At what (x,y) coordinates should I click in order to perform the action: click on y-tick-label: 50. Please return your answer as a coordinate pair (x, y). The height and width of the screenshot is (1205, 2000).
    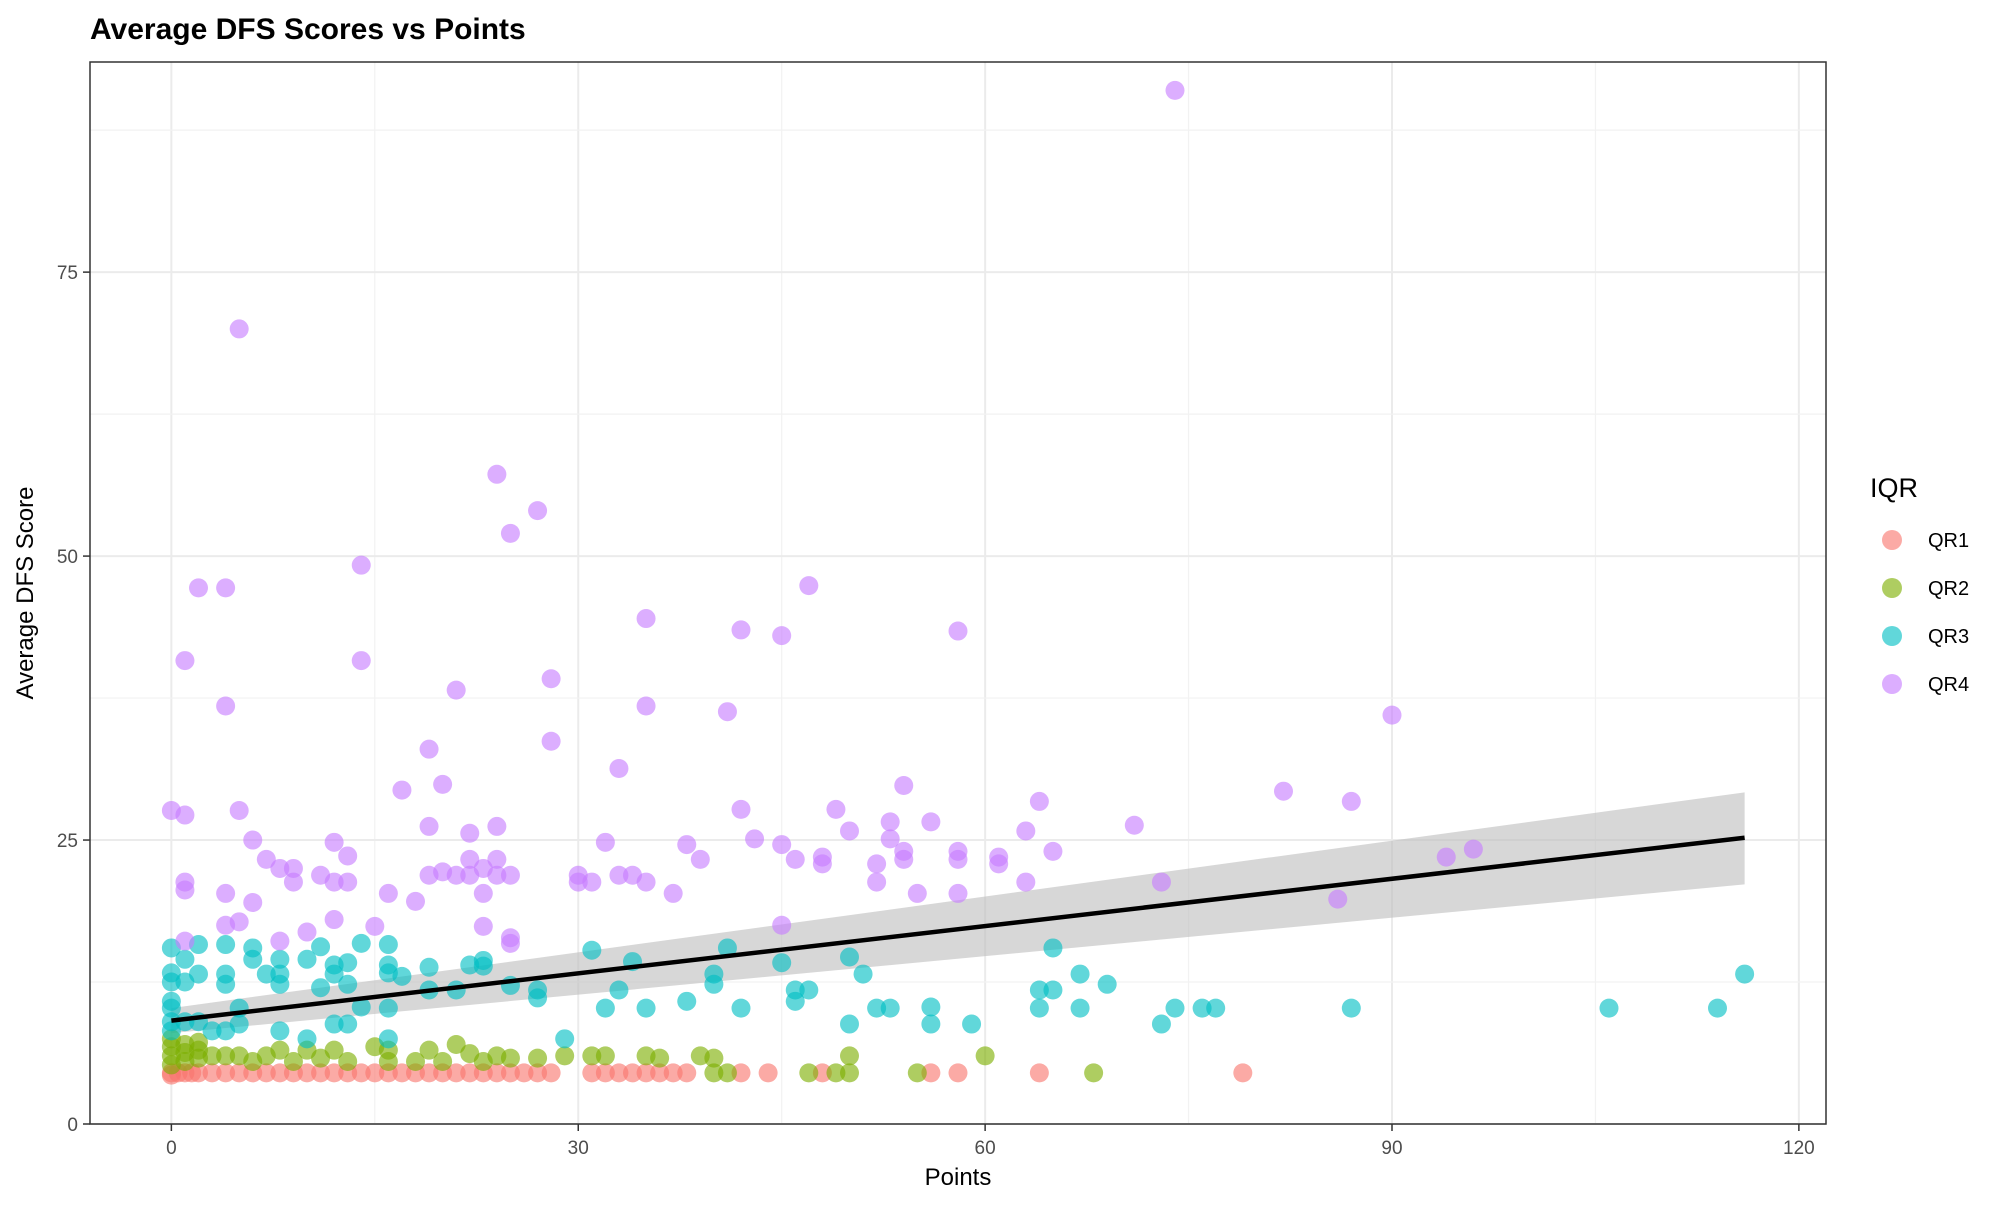
    Looking at the image, I should click on (67, 557).